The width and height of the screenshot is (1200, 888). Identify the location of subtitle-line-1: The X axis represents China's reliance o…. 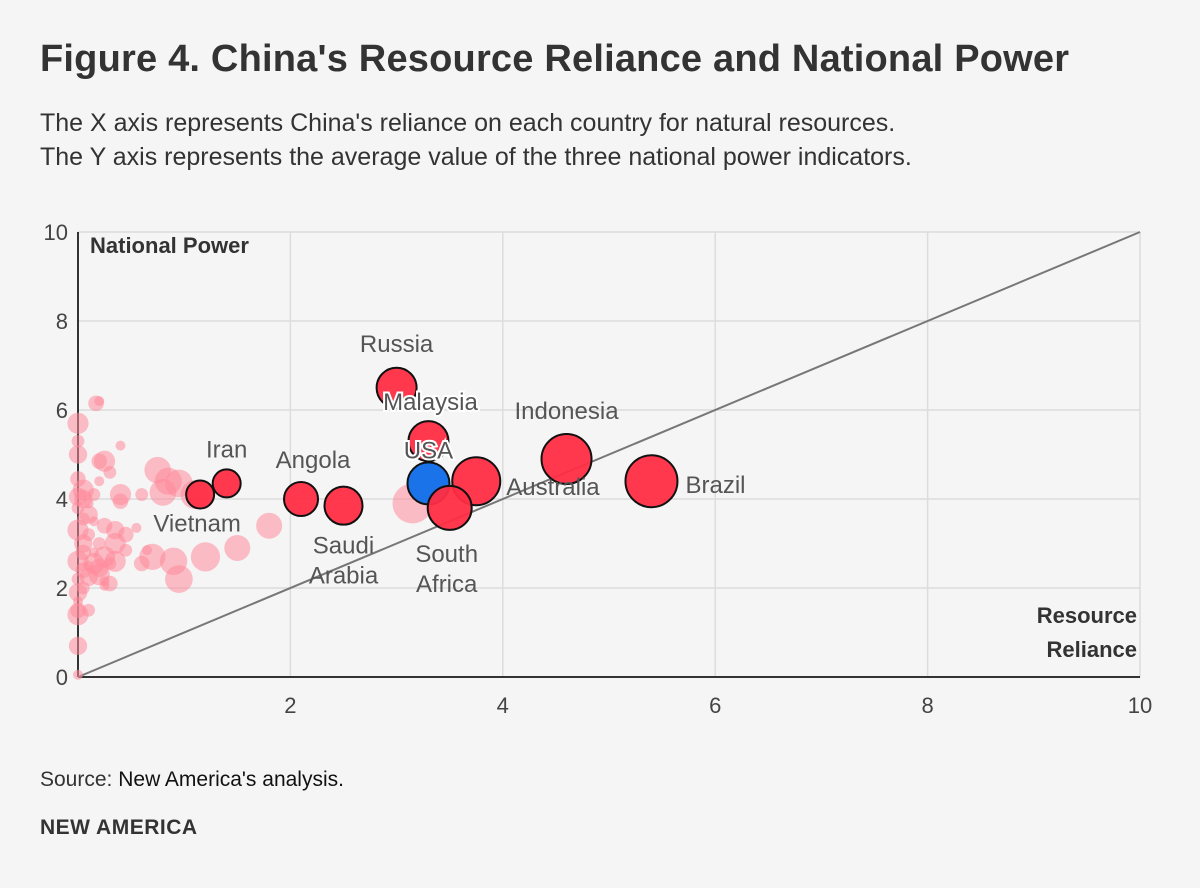
(468, 123).